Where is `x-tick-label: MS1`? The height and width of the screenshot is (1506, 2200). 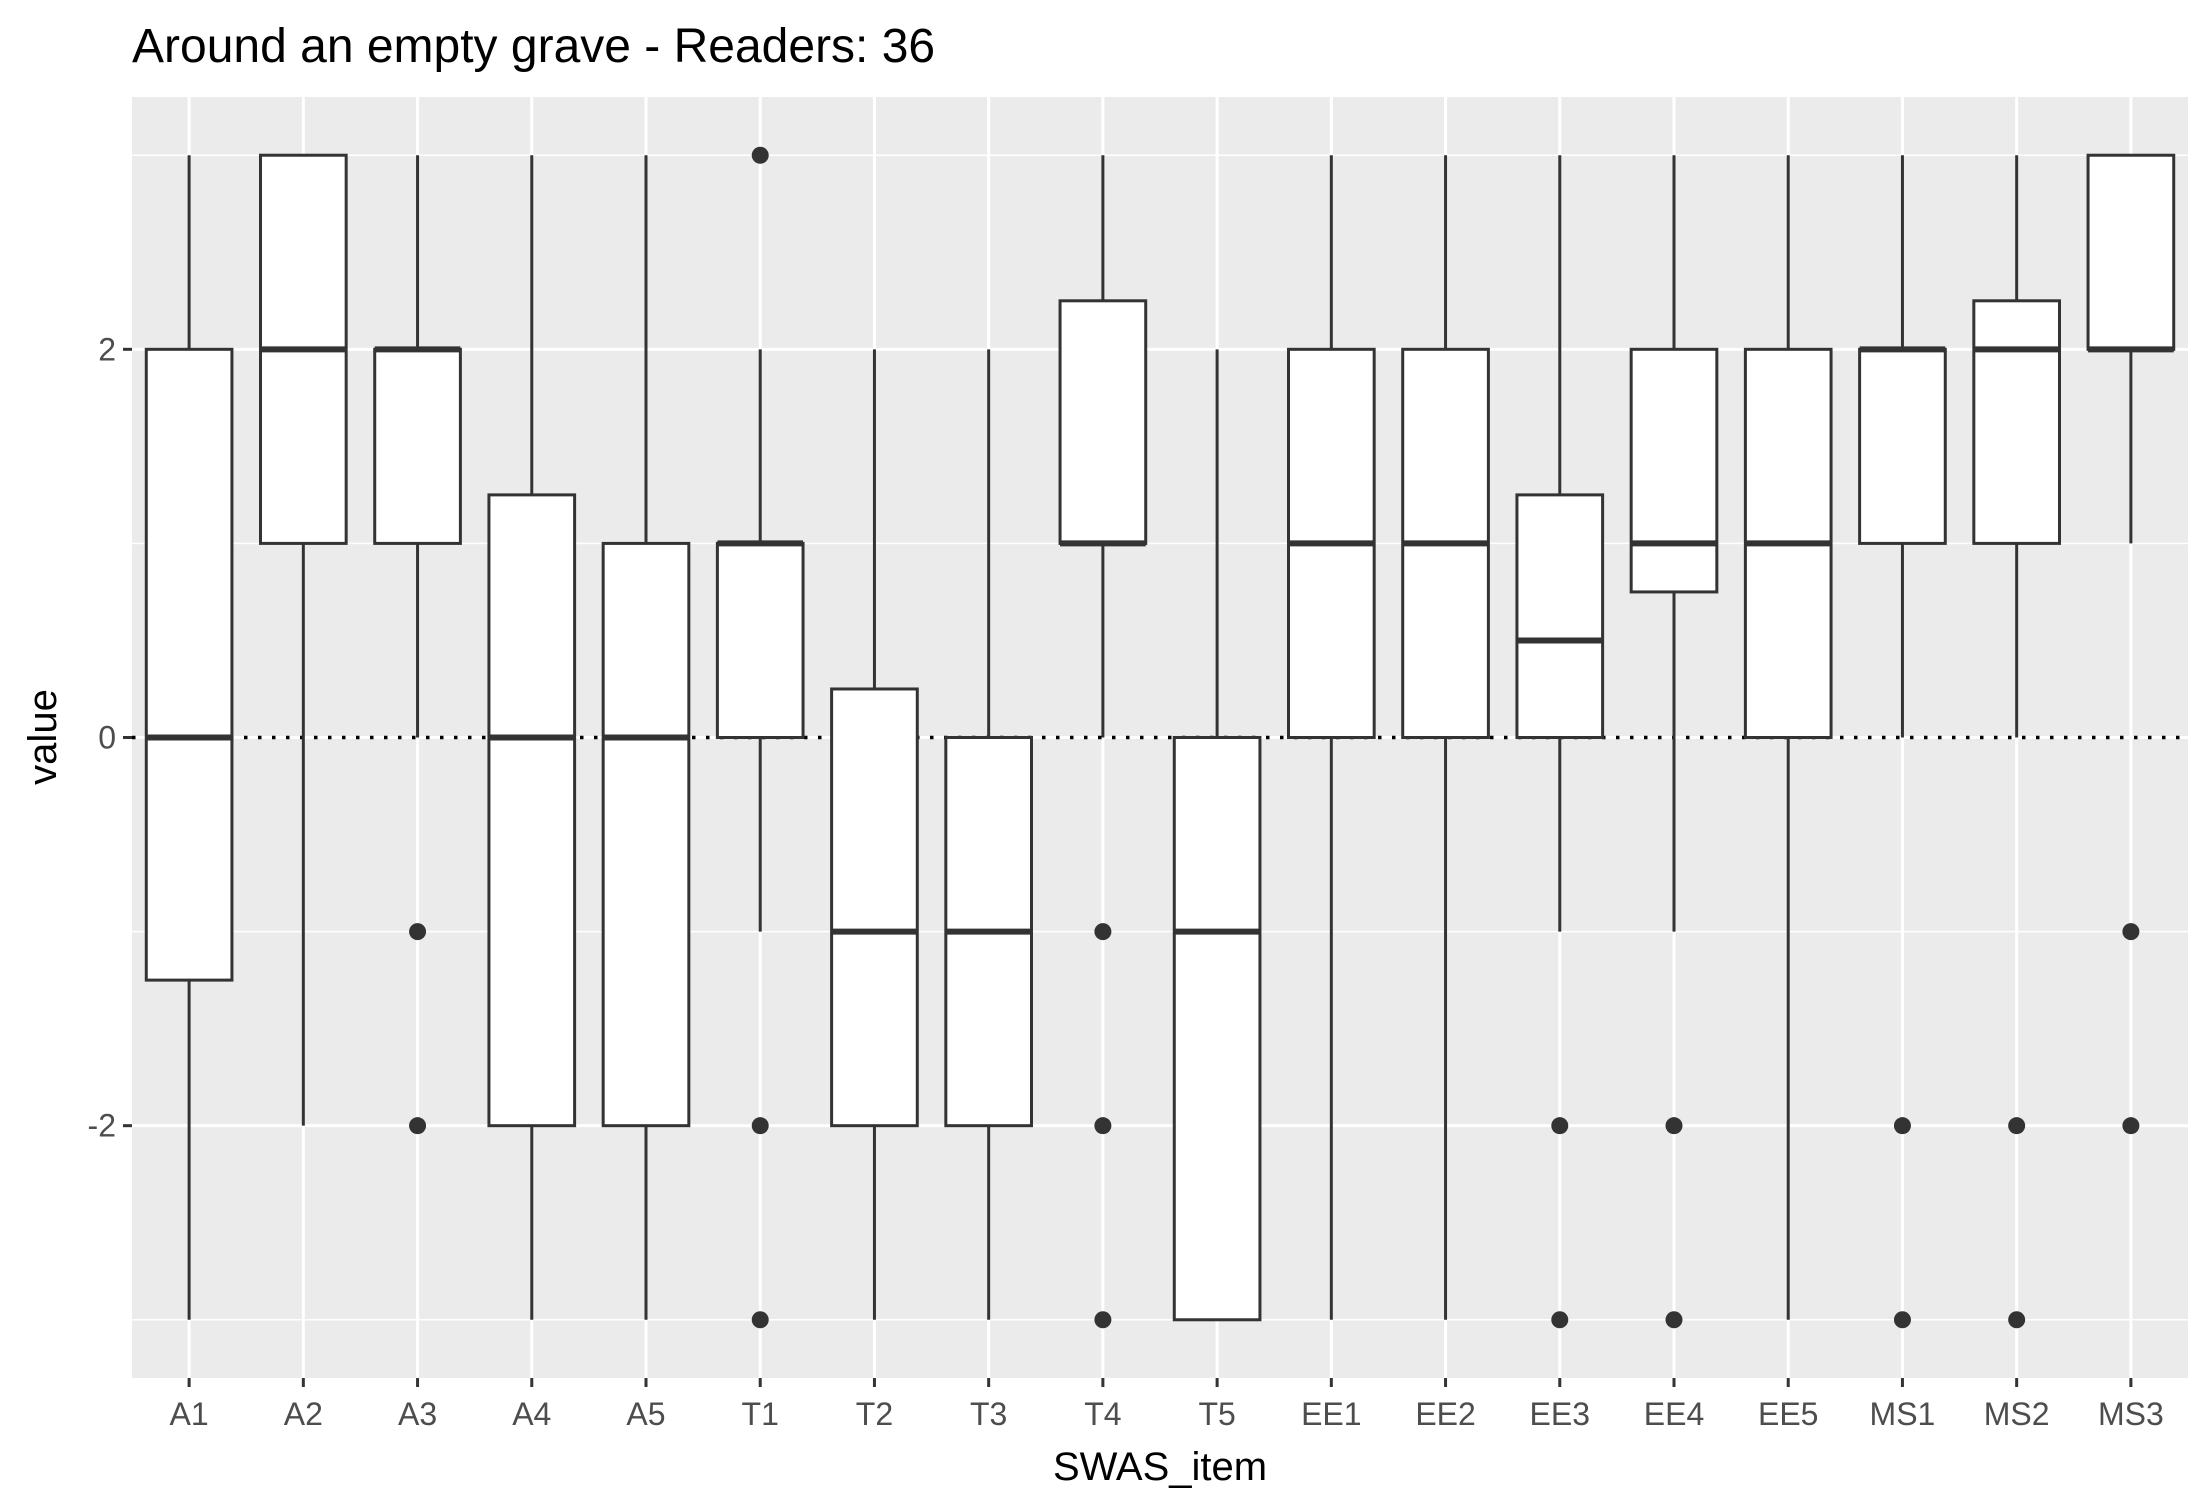 x-tick-label: MS1 is located at coordinates (1903, 1414).